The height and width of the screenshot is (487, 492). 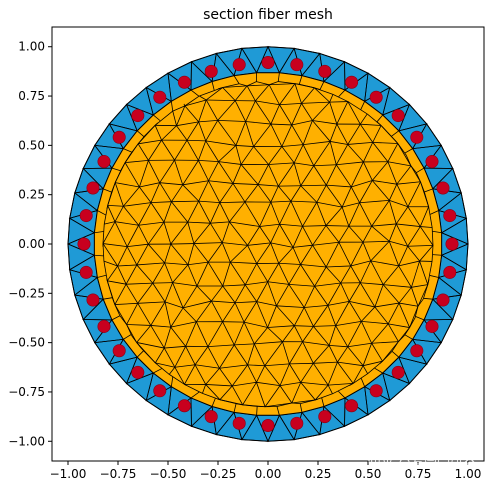 I want to click on x-tick-label: 1.00, so click(x=468, y=474).